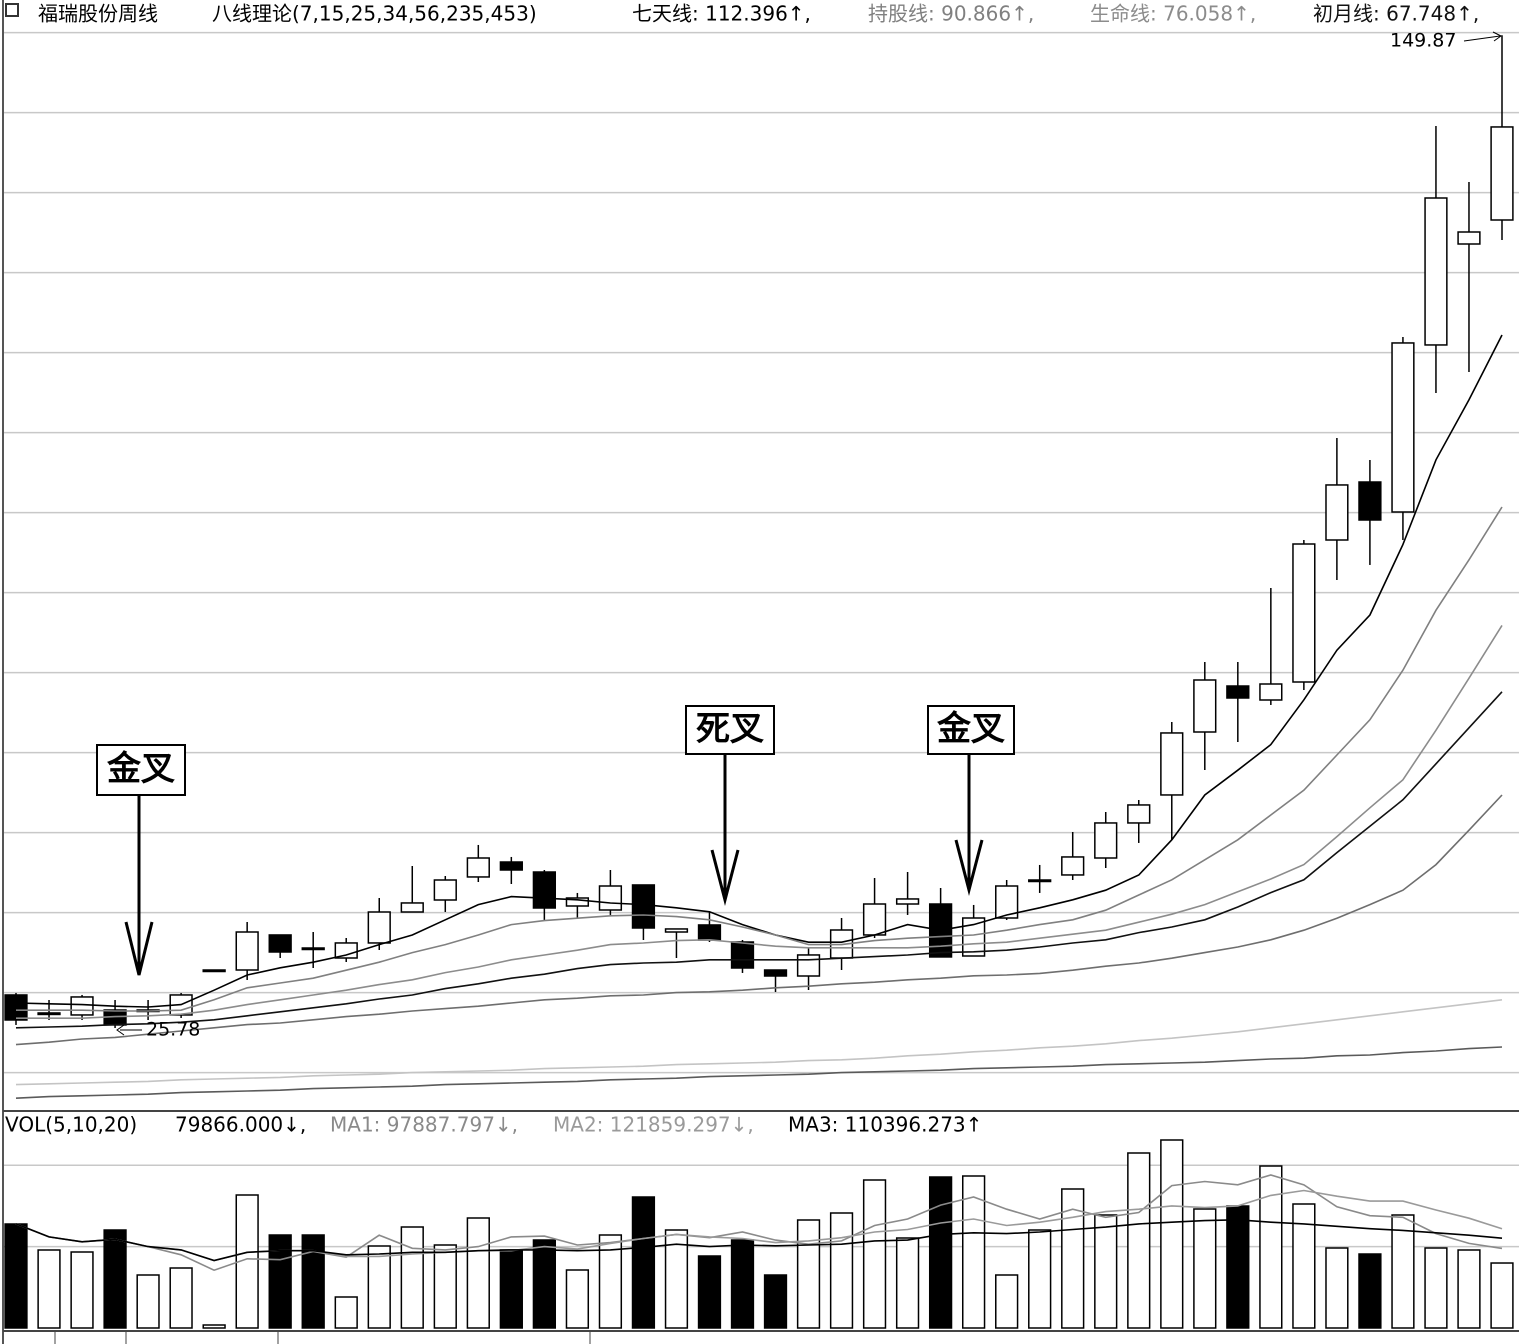 The width and height of the screenshot is (1519, 1344). I want to click on legend-entry: 生命线: 76.058↑,, so click(1173, 14).